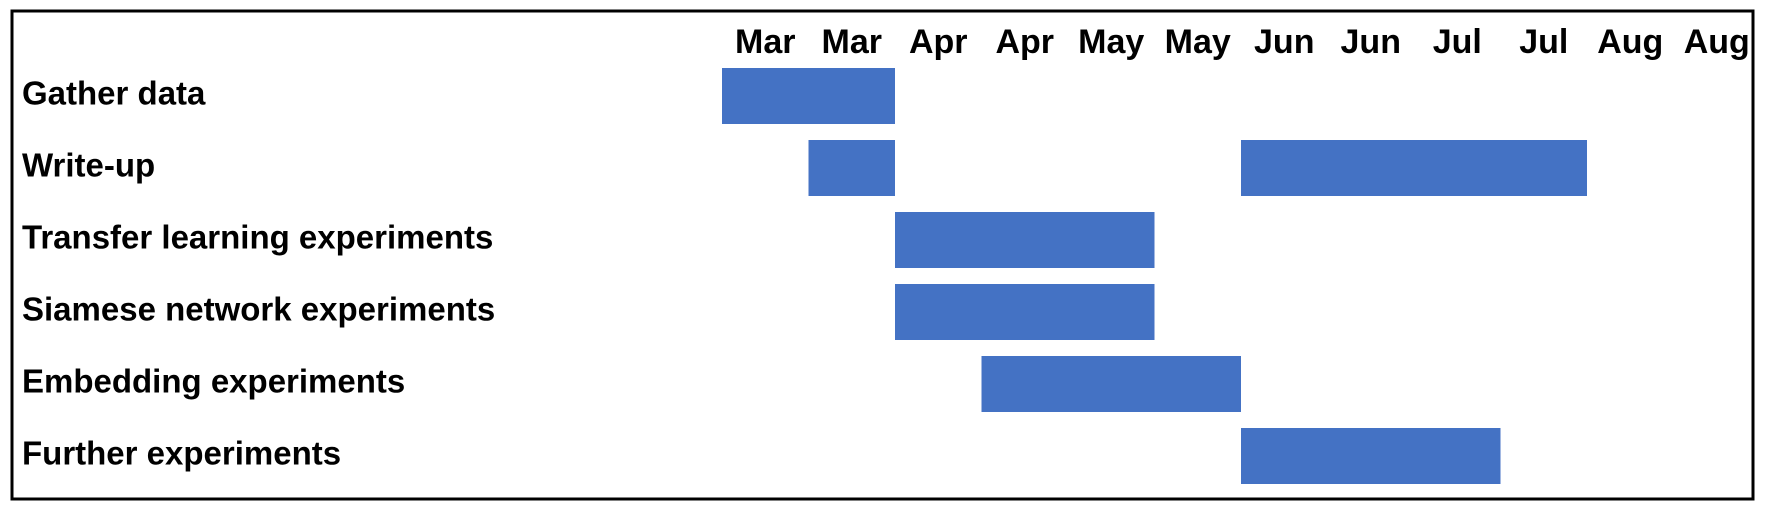 The width and height of the screenshot is (1766, 510). I want to click on task-label: Embedding experiments, so click(213, 381).